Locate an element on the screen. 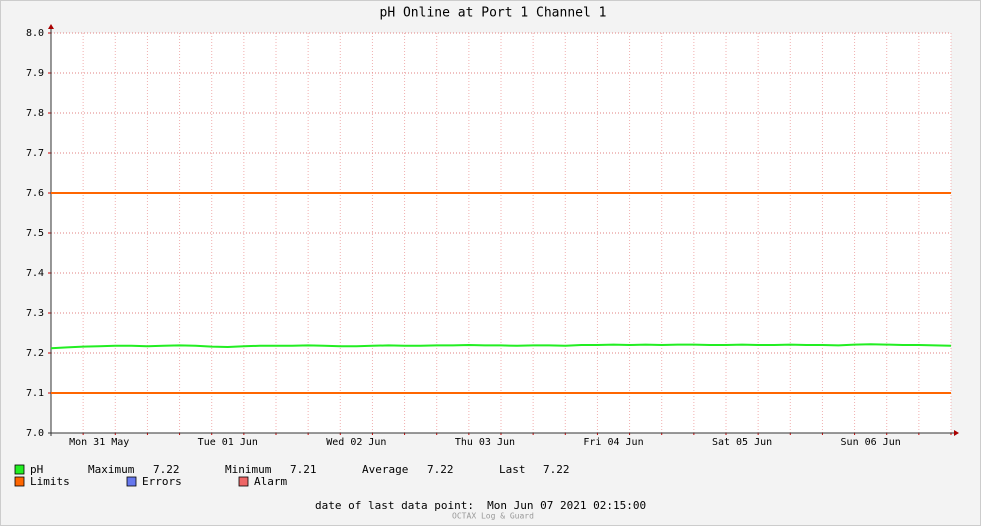  stat-value: 7.21 is located at coordinates (303, 469).